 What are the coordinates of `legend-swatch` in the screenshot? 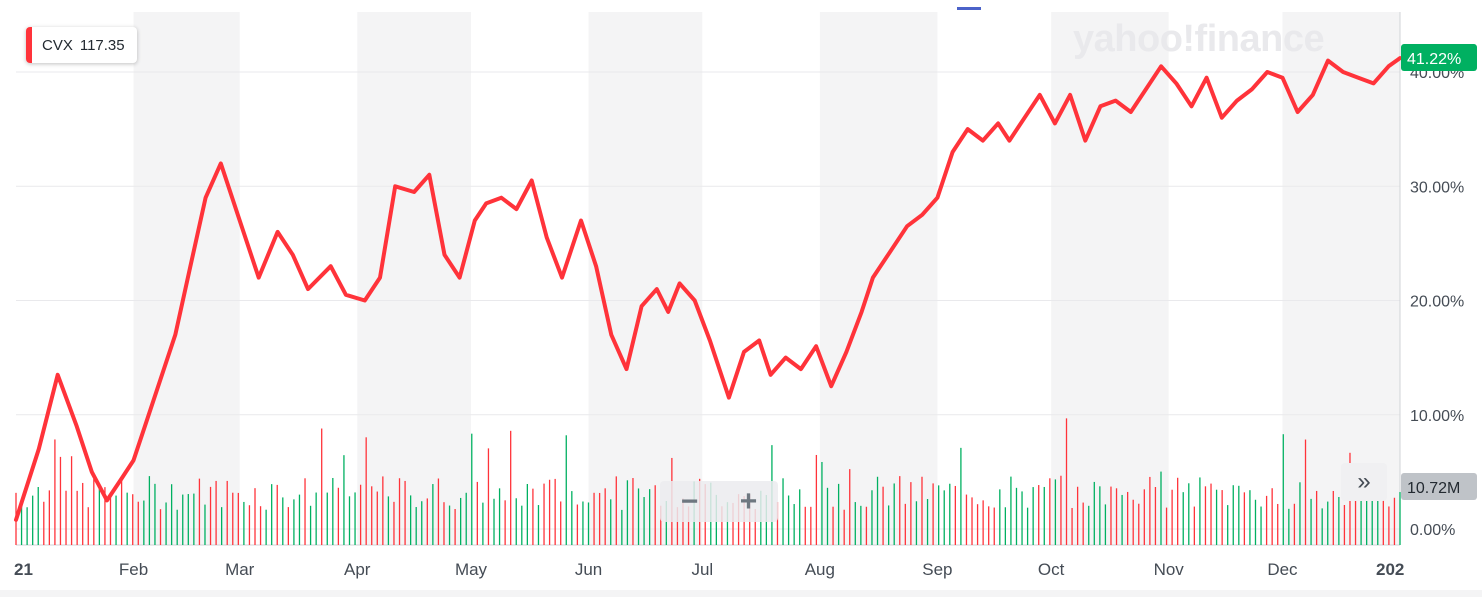 It's located at (29, 45).